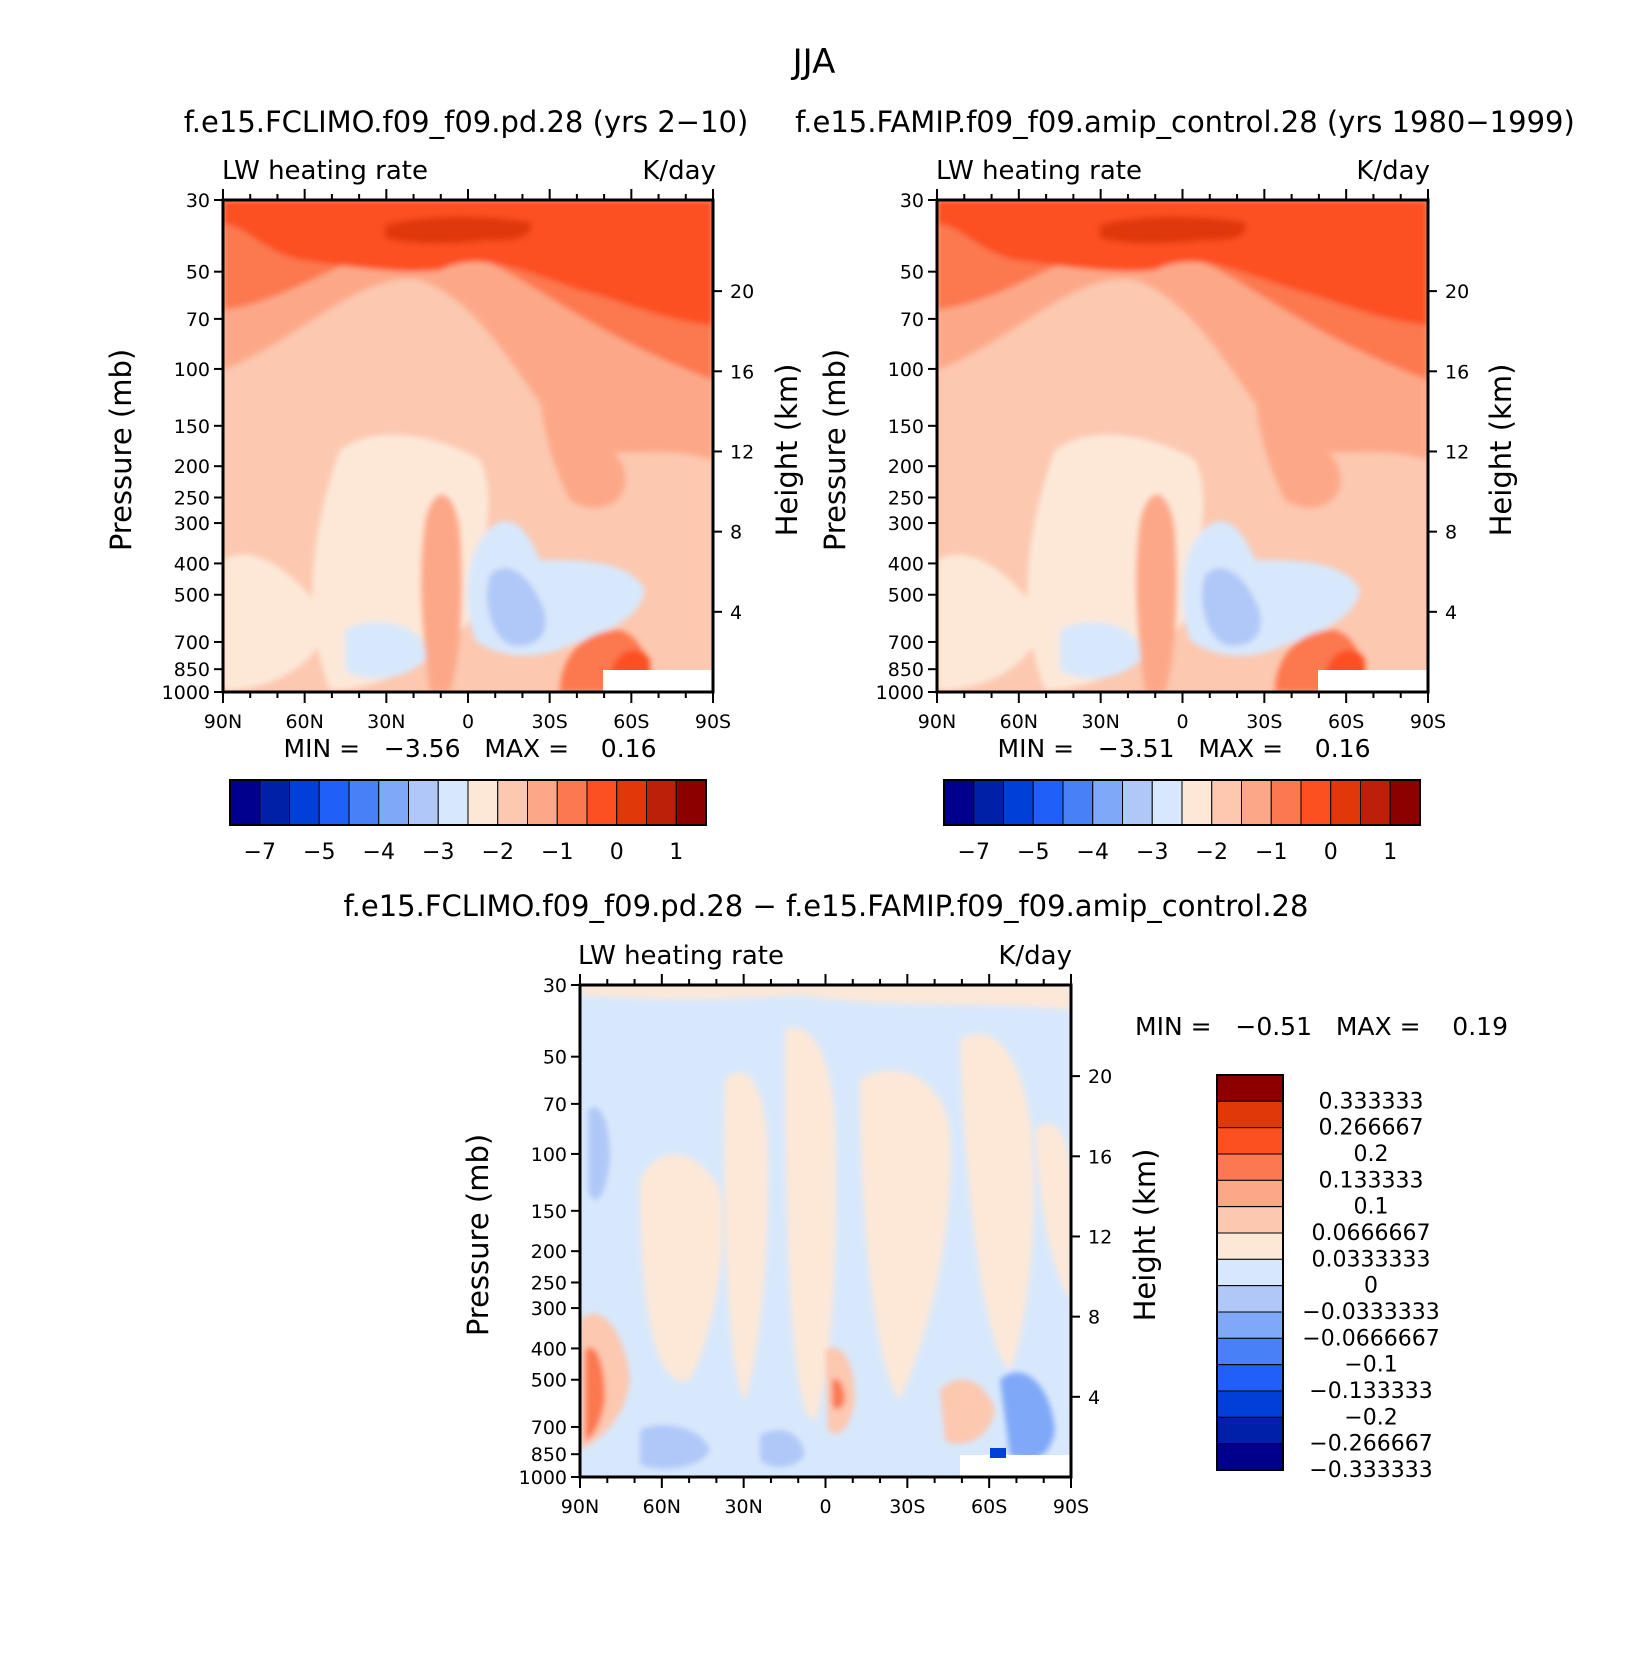  Describe the element at coordinates (1373, 681) in the screenshot. I see `panel-2-missing-data` at that location.